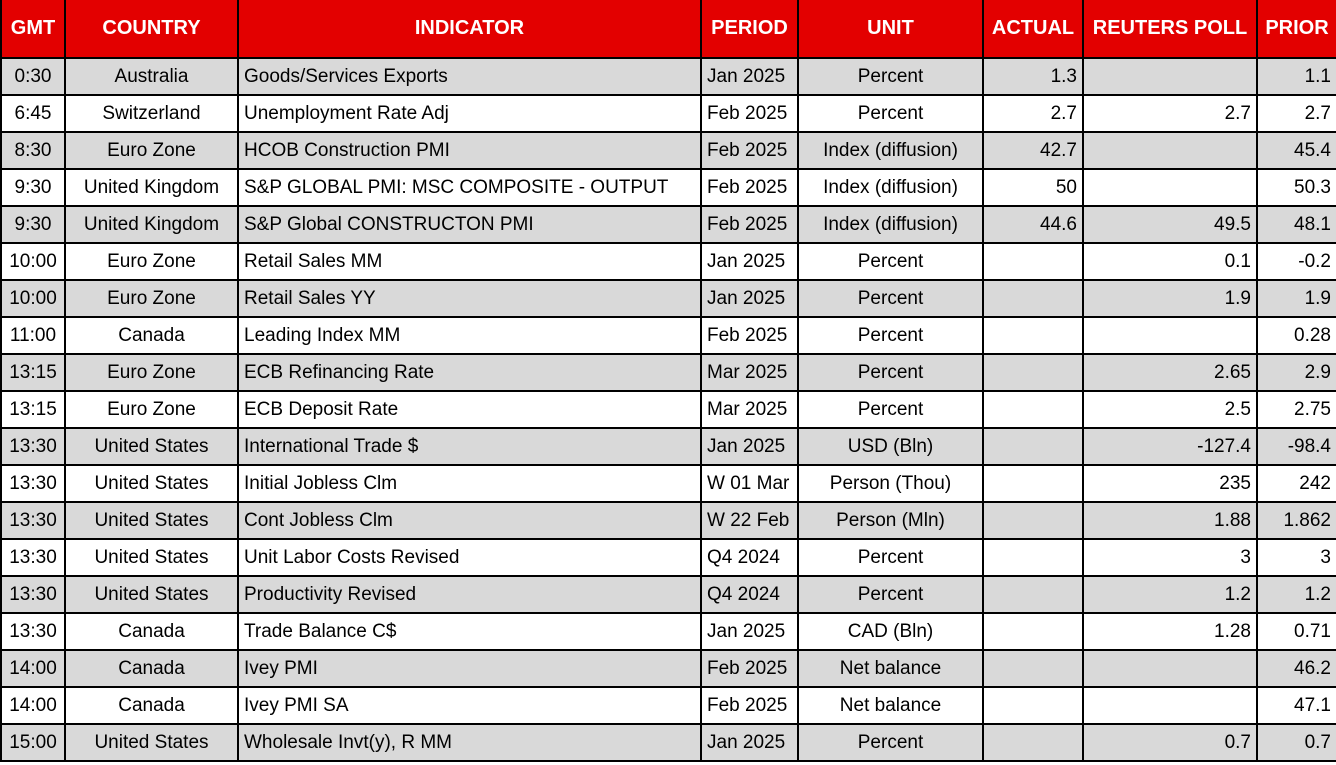 Image resolution: width=1336 pixels, height=765 pixels. What do you see at coordinates (469, 335) in the screenshot?
I see `cell-indicator: Leading Index MM` at bounding box center [469, 335].